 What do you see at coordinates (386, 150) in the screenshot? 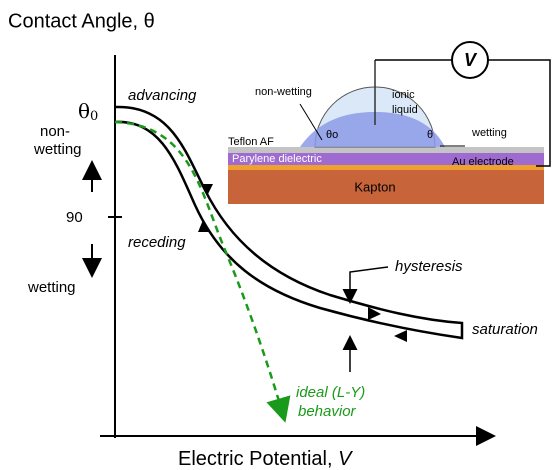
I see `teflon-layer` at bounding box center [386, 150].